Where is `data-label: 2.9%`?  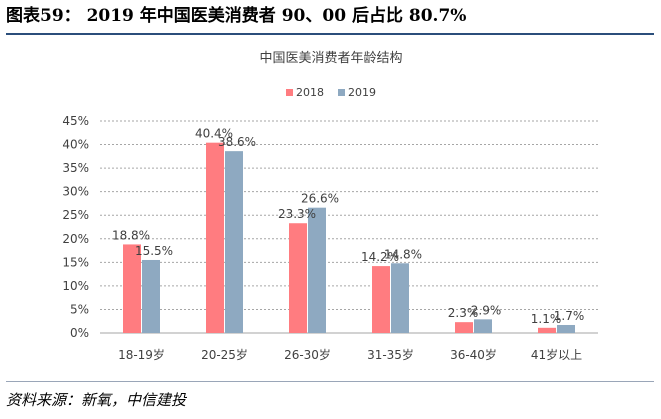 data-label: 2.9% is located at coordinates (486, 310).